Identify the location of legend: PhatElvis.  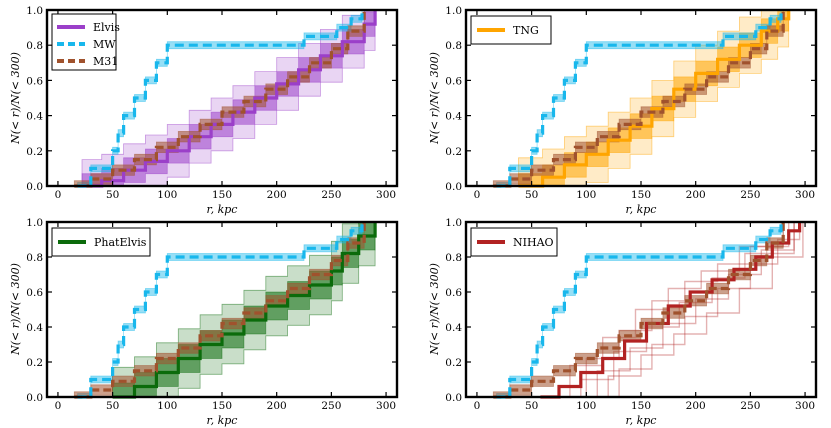
(101, 242).